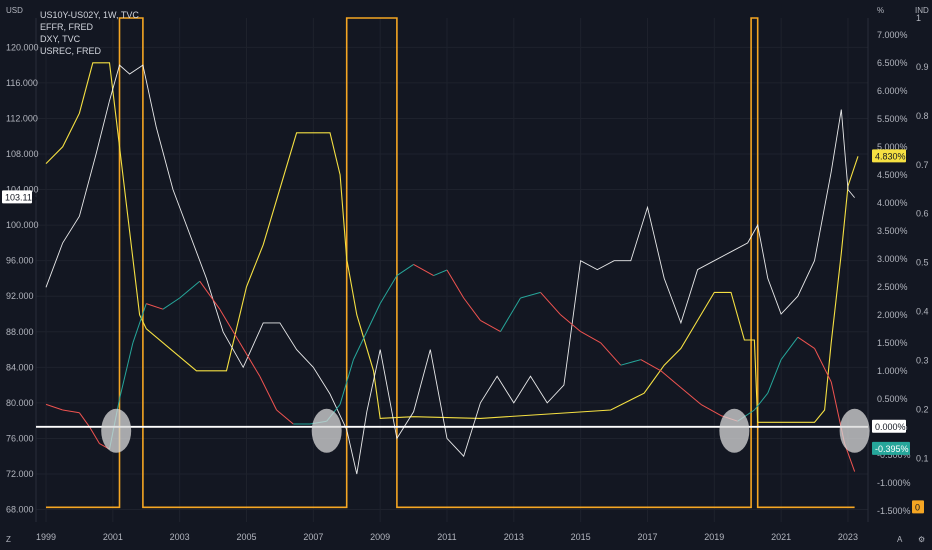 This screenshot has height=550, width=932. Describe the element at coordinates (581, 537) in the screenshot. I see `x-tick-label: 2015` at that location.